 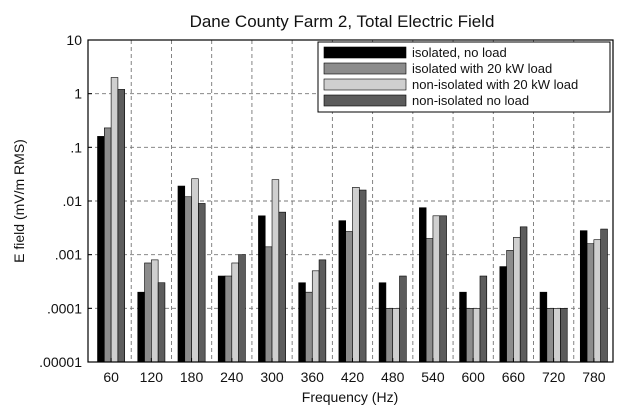 I want to click on y-tick-label: 10, so click(x=74, y=40).